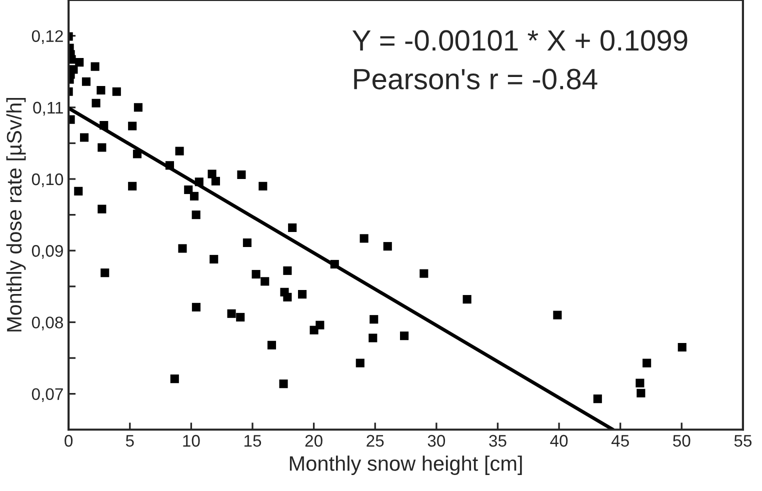 Image resolution: width=762 pixels, height=491 pixels. Describe the element at coordinates (743, 441) in the screenshot. I see `x-tick-label: 55` at that location.